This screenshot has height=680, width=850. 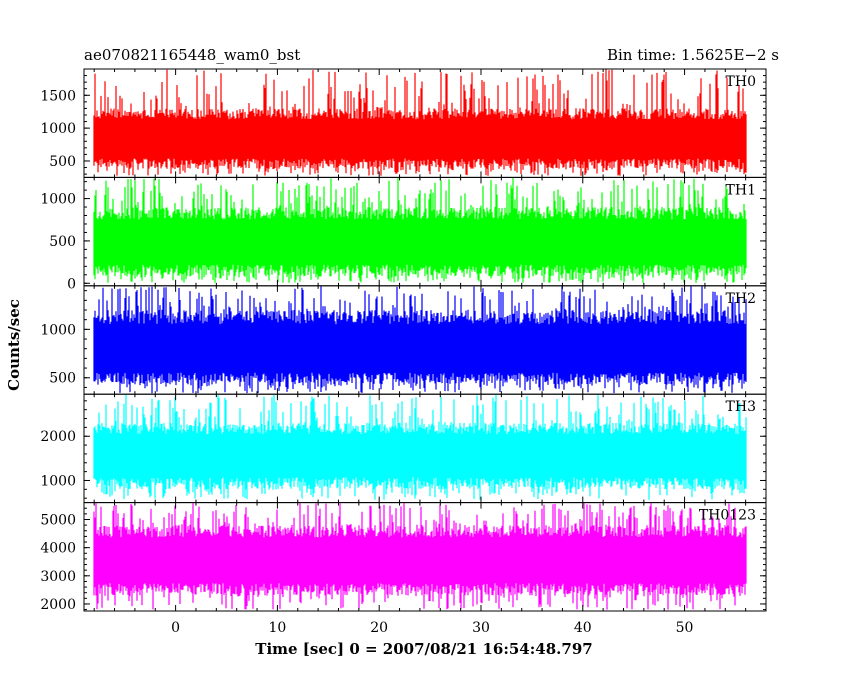 I want to click on panel-label-th3: TH3, so click(x=741, y=407).